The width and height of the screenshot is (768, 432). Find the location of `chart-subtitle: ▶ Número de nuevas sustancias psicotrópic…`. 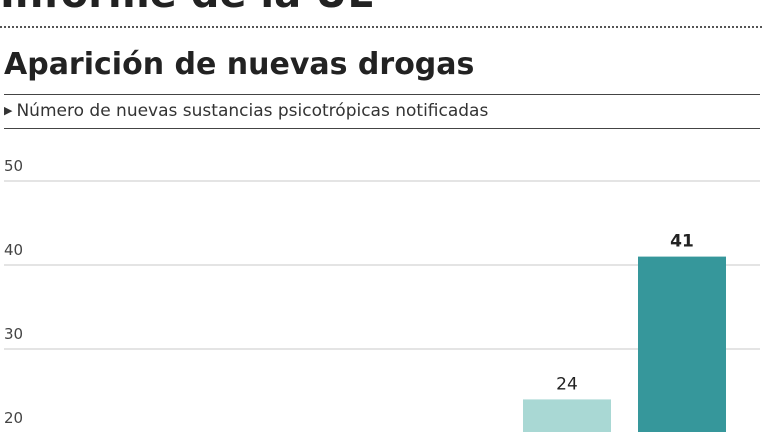

chart-subtitle: ▶ Número de nuevas sustancias psicotrópic… is located at coordinates (246, 111).